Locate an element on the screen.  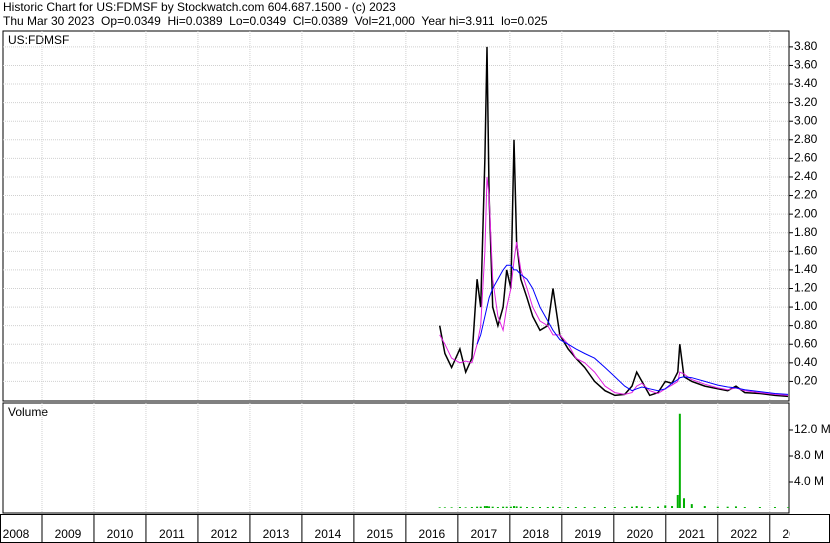
y-tick-label: 3.80 is located at coordinates (806, 46).